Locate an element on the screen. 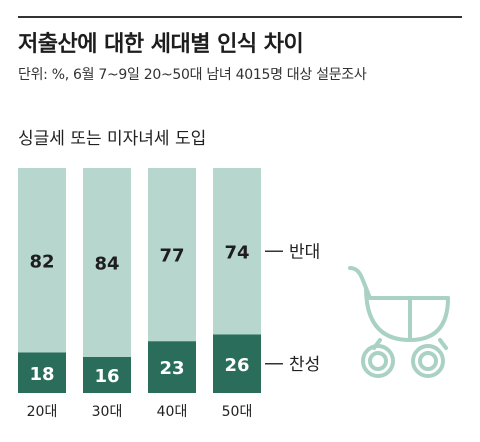 This screenshot has width=480, height=442. x-tick-label: 30대 is located at coordinates (107, 412).